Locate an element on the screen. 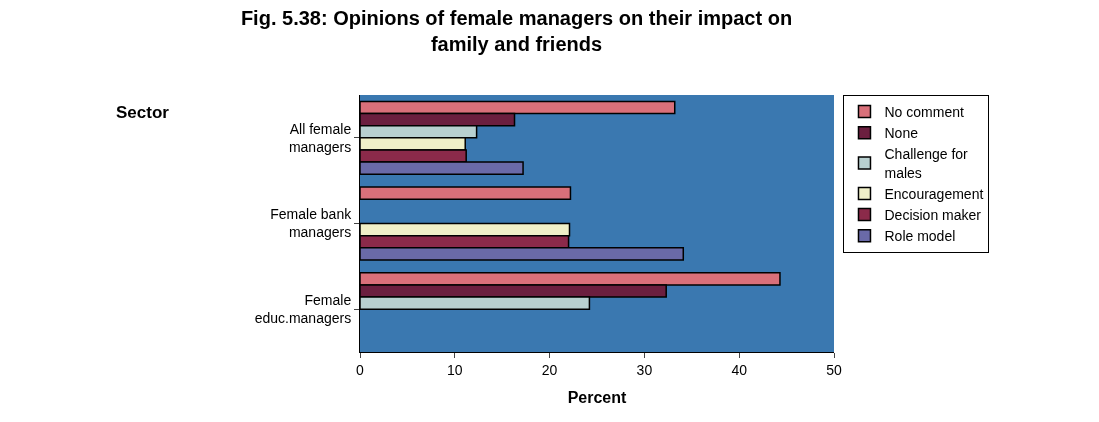 The width and height of the screenshot is (1099, 422). legend-label: Role model is located at coordinates (920, 236).